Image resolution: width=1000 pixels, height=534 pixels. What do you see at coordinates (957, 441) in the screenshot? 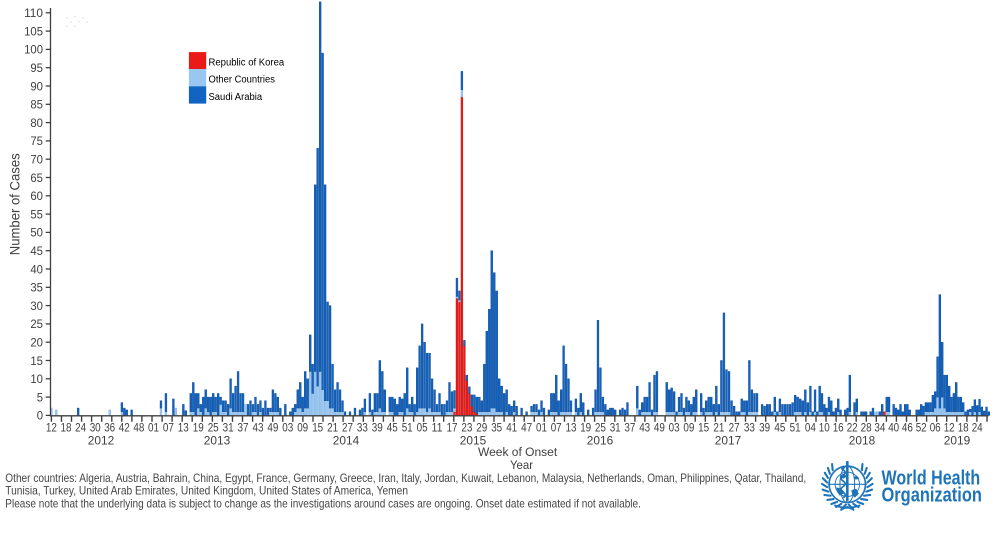
I see `svg-text: 2019` at bounding box center [957, 441].